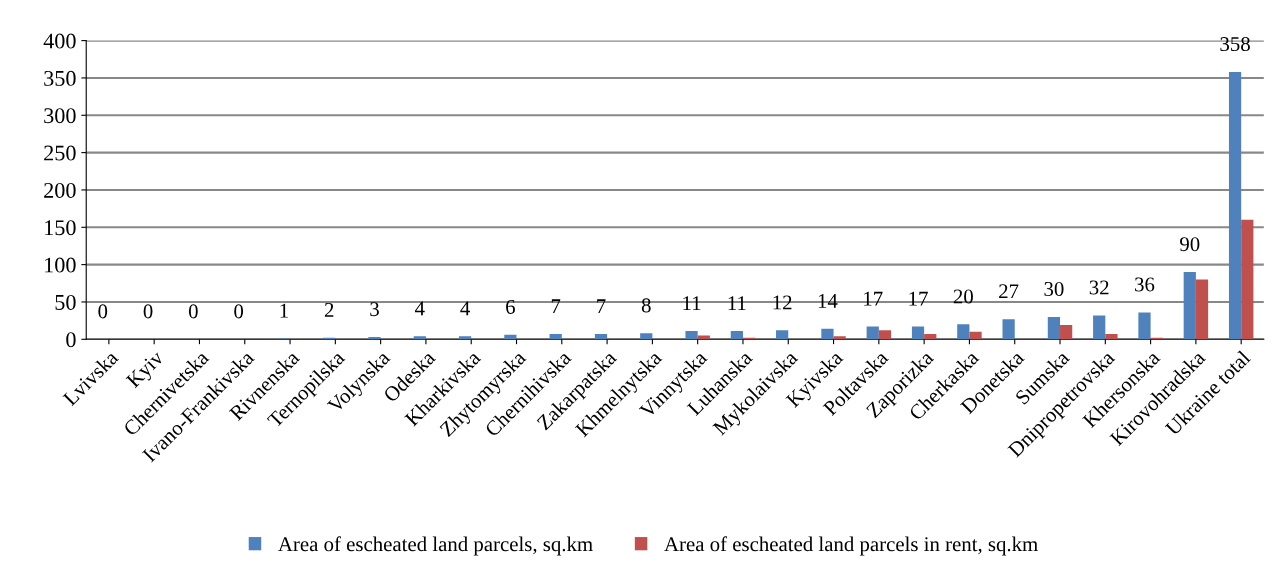  What do you see at coordinates (435, 546) in the screenshot?
I see `legend-label: Area of escheated land parcels, sq.km` at bounding box center [435, 546].